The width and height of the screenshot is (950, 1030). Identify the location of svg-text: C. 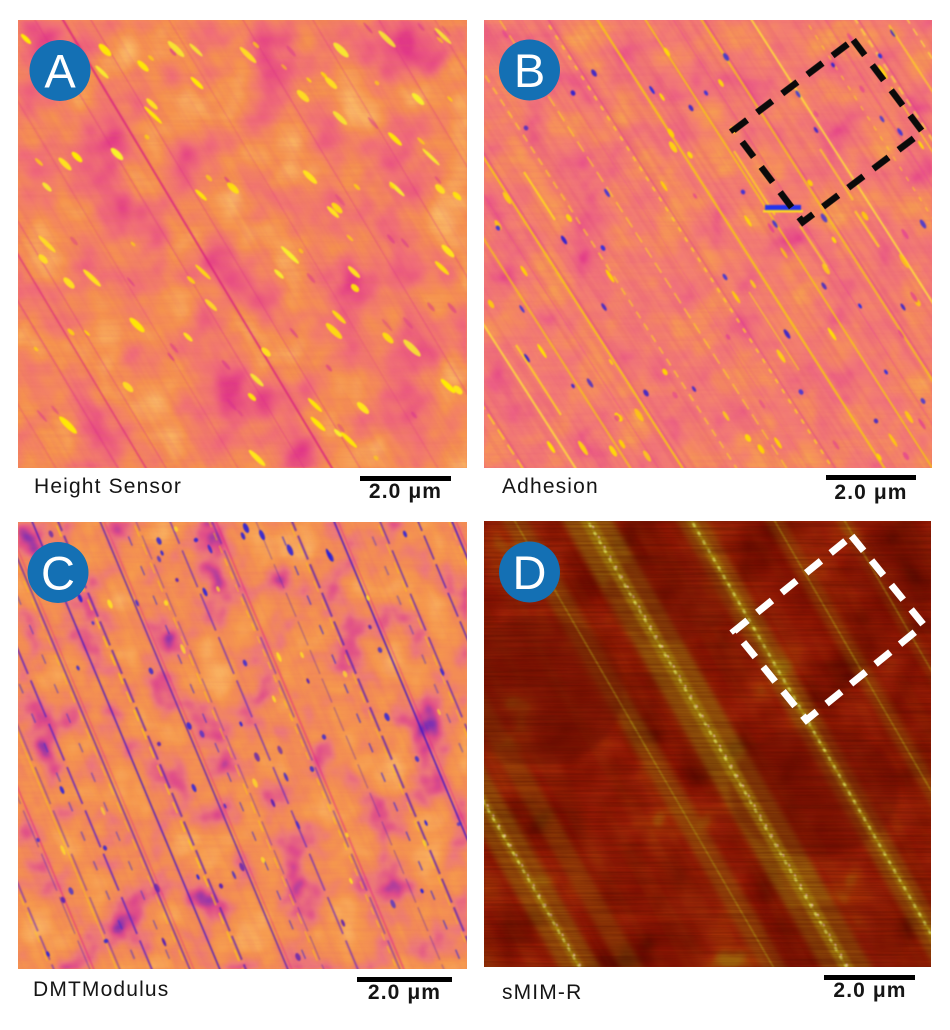
(58, 573).